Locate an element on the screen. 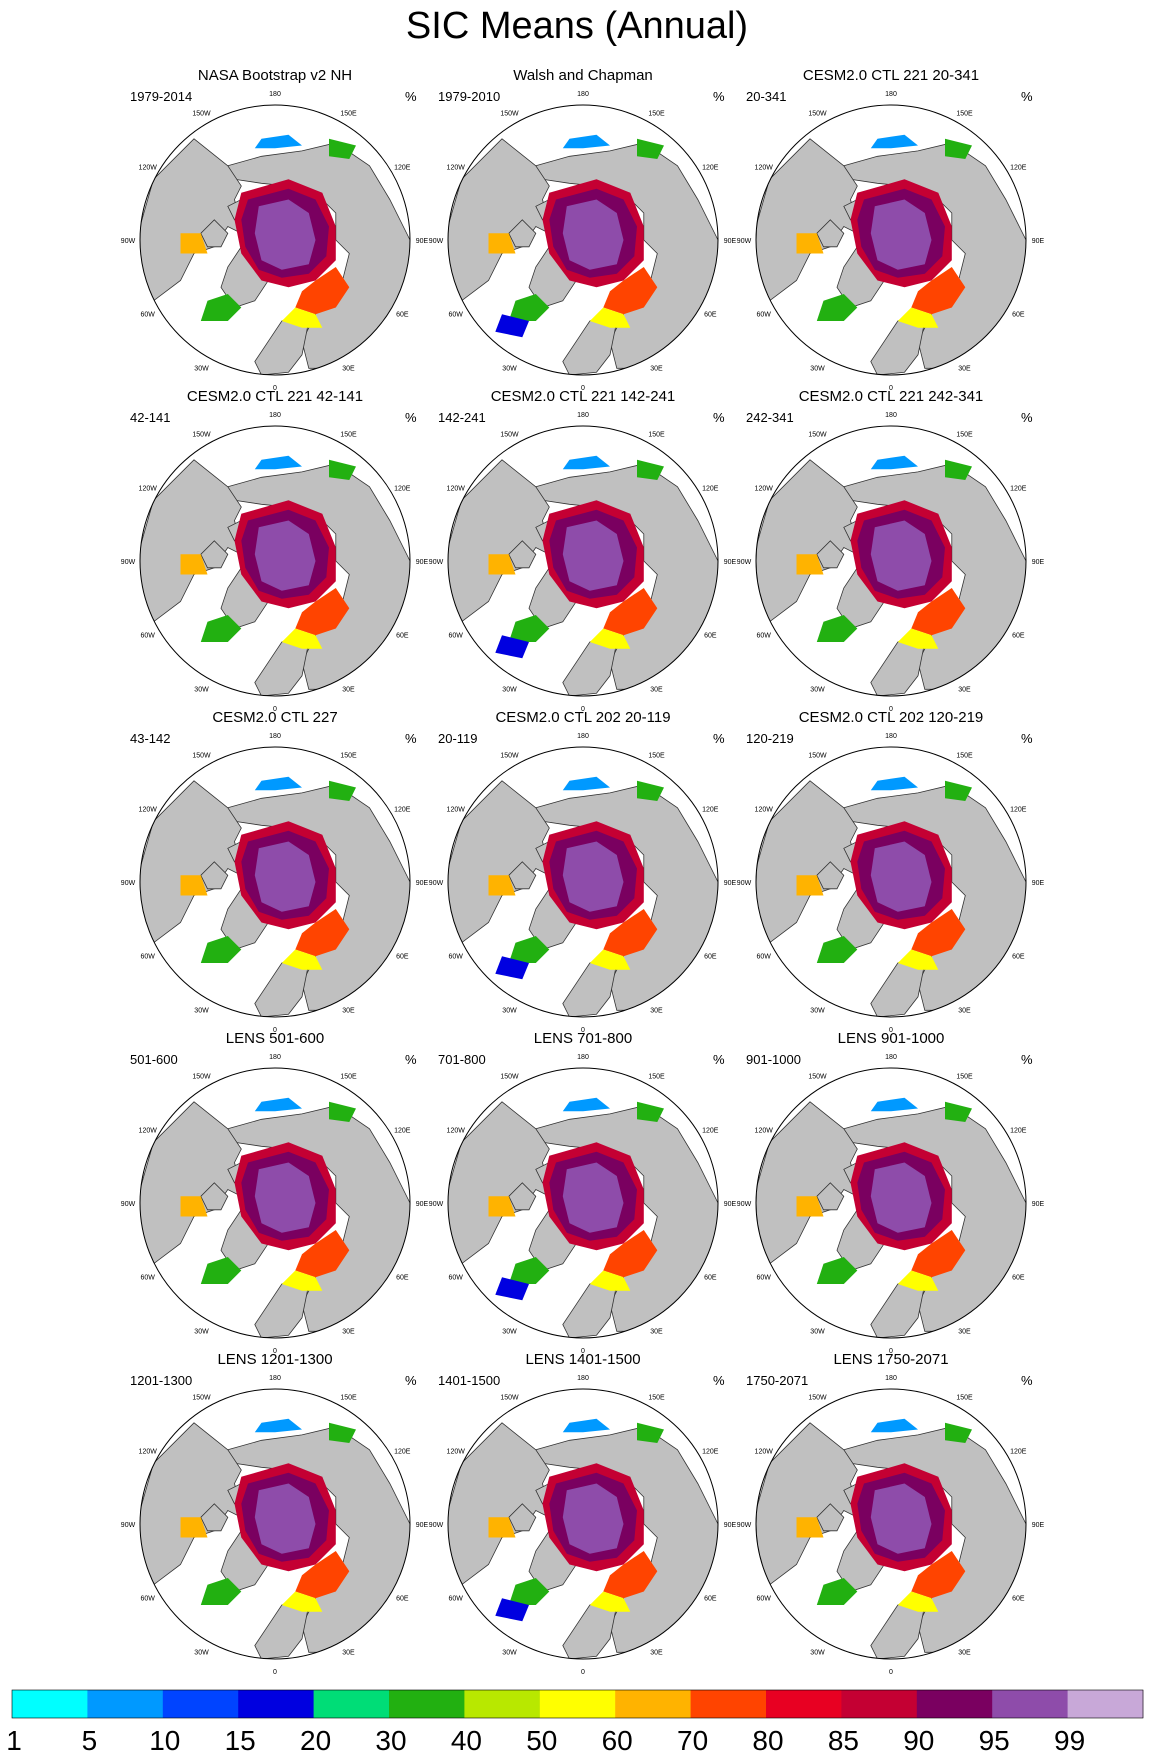 This screenshot has width=1155, height=1759. panel-period: 120-219 is located at coordinates (770, 738).